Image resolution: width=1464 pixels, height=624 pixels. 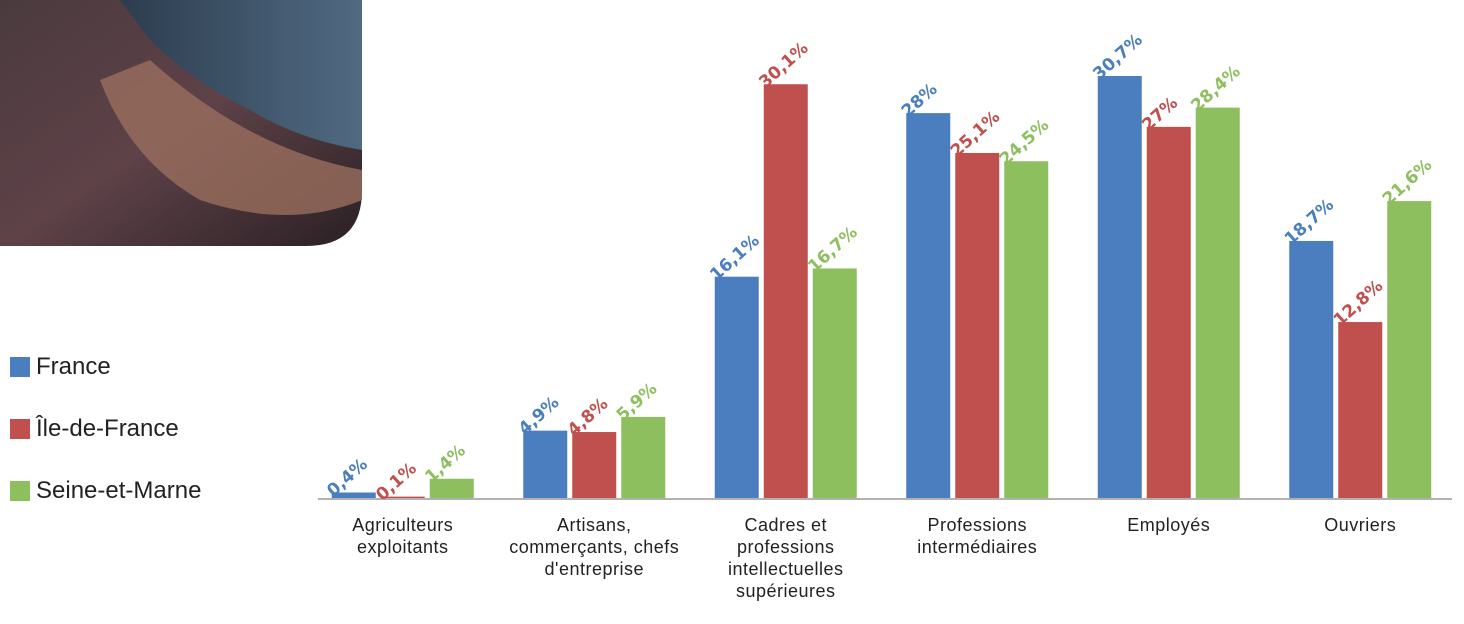 I want to click on legend-item: Seine-et-Marne, so click(x=105, y=491).